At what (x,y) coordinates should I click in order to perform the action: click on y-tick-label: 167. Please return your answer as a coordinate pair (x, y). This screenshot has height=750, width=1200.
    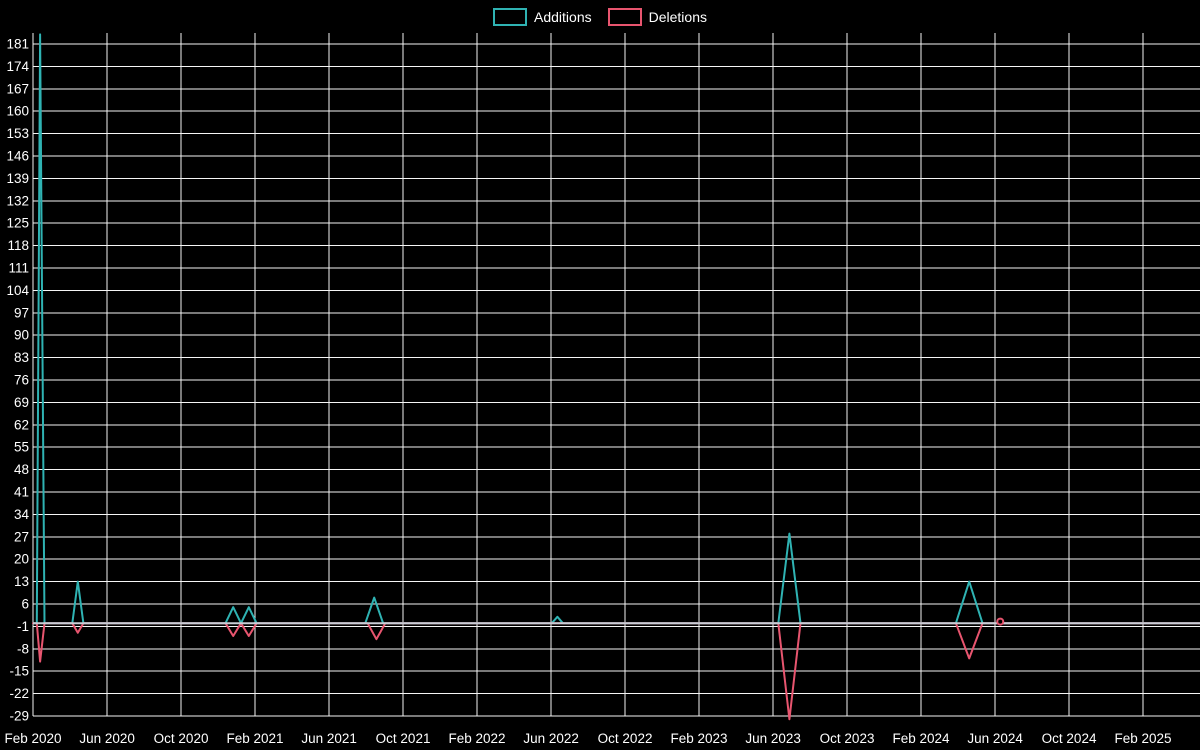
    Looking at the image, I should click on (17, 88).